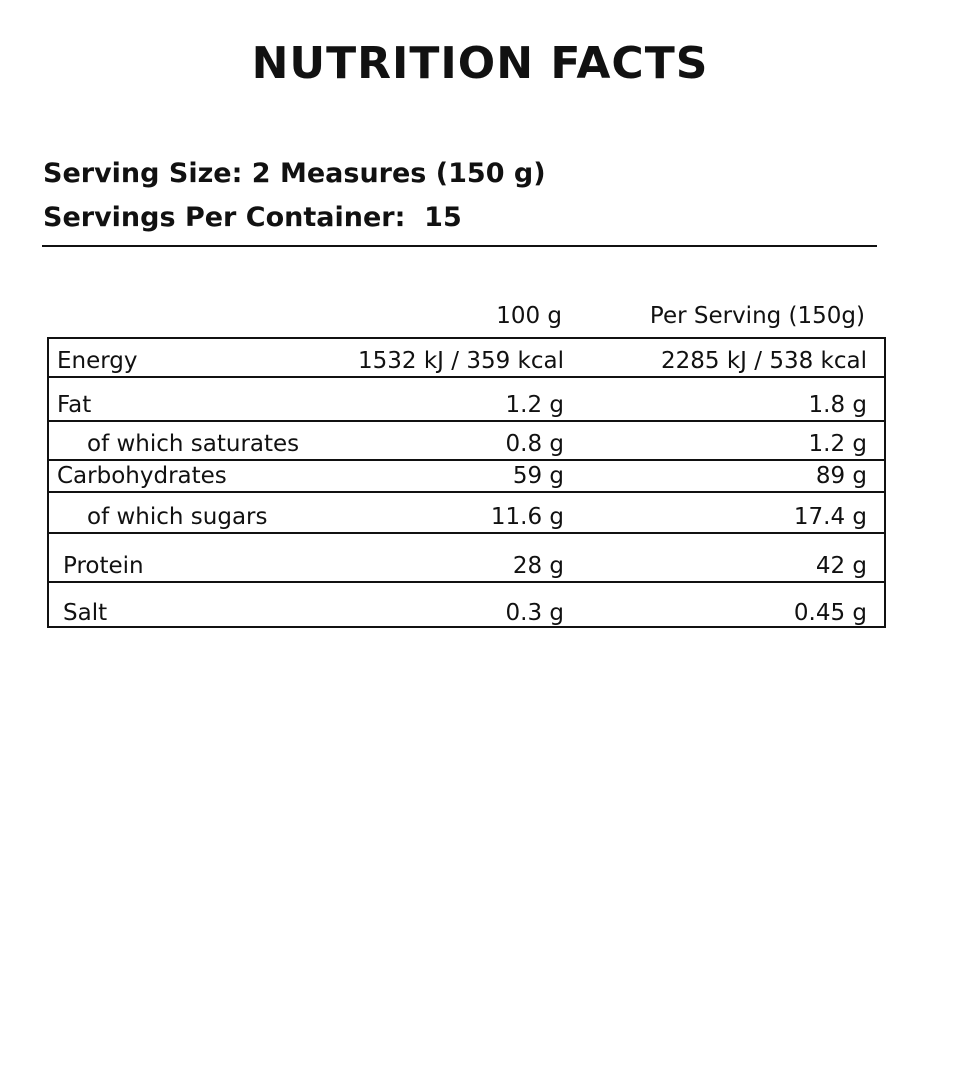 The width and height of the screenshot is (960, 1088). Describe the element at coordinates (757, 316) in the screenshot. I see `column-header: Per Serving (150g)` at that location.